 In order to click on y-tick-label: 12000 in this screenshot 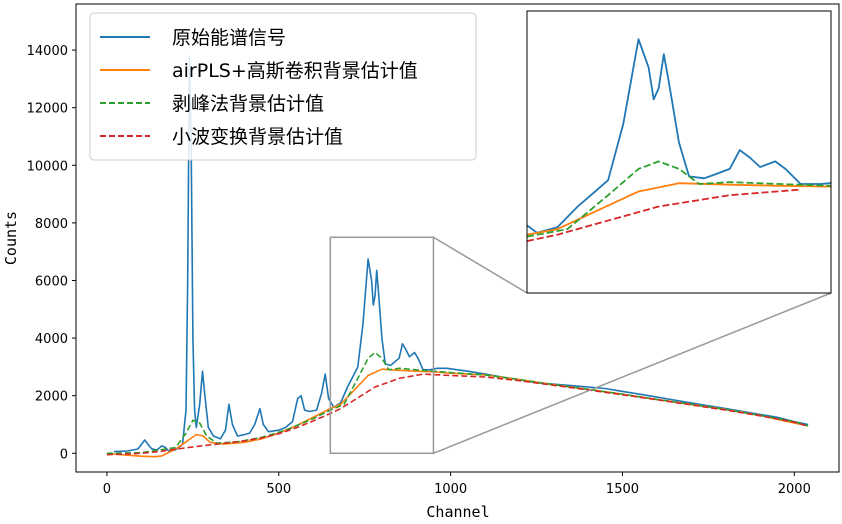, I will do `click(47, 109)`.